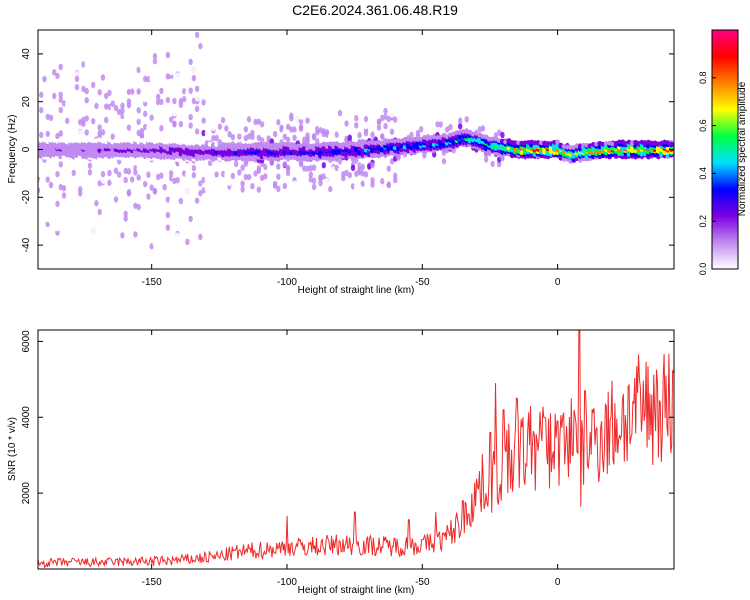 The image size is (750, 600). Describe the element at coordinates (375, 10) in the screenshot. I see `chart-title: C2E6.2024.361.06.48.R19` at that location.